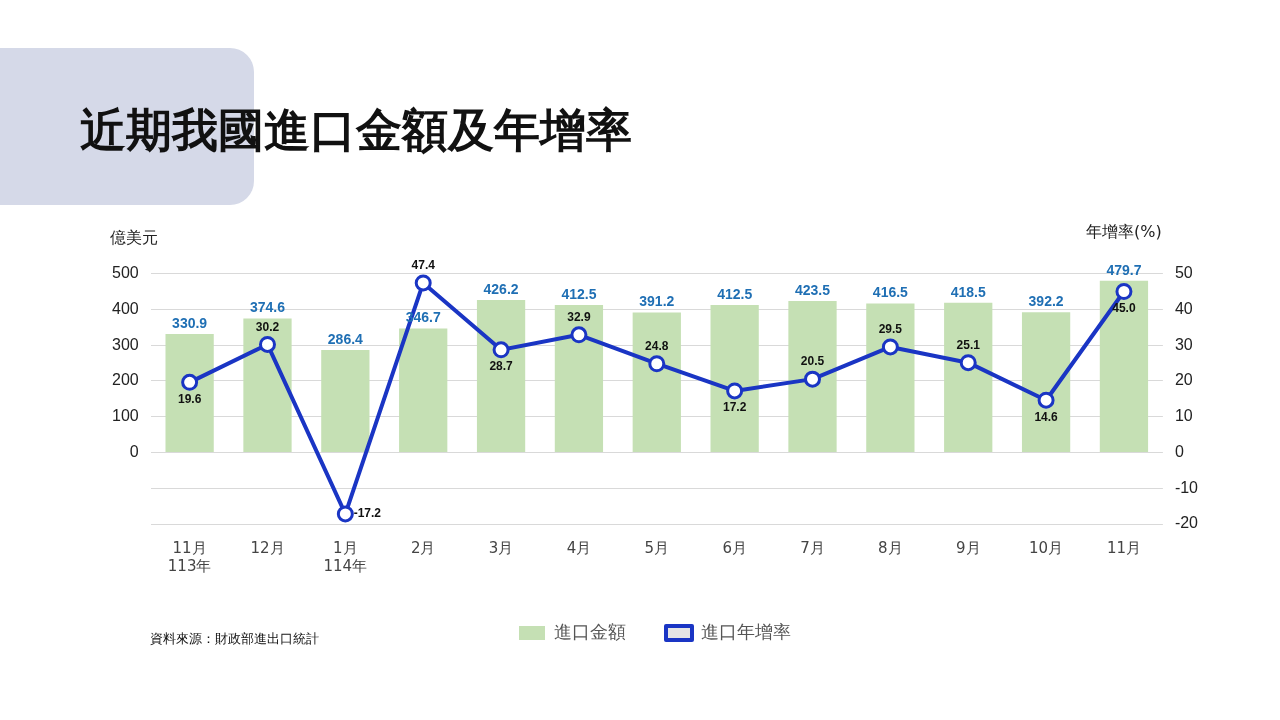 This screenshot has width=1280, height=720. Describe the element at coordinates (746, 631) in the screenshot. I see `legend-label: 進口年增率` at that location.